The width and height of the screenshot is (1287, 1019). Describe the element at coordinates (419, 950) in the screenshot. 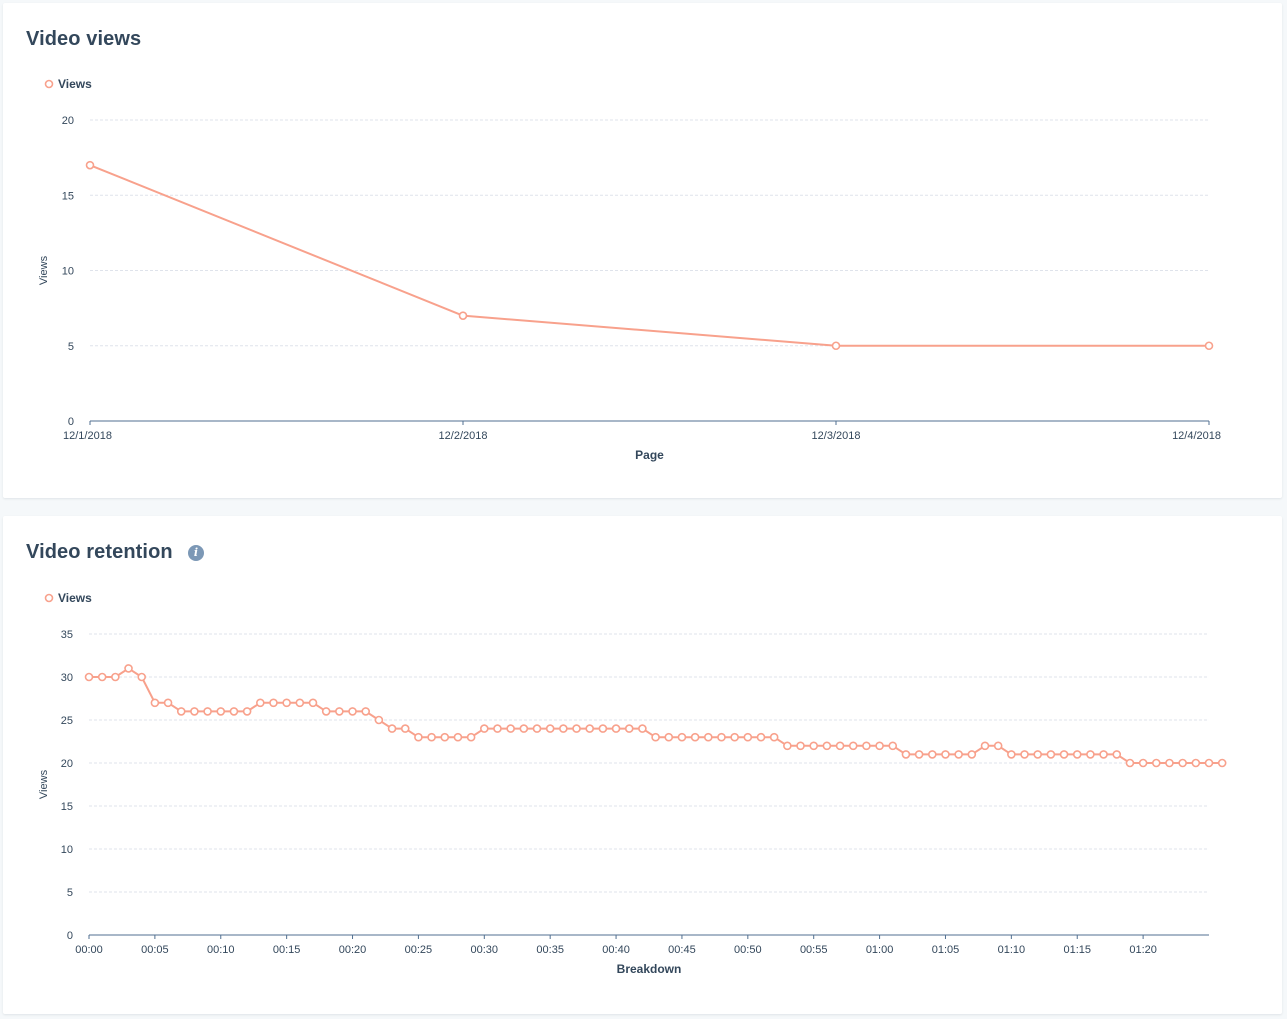

I see `x-tick-label: 00:25` at that location.